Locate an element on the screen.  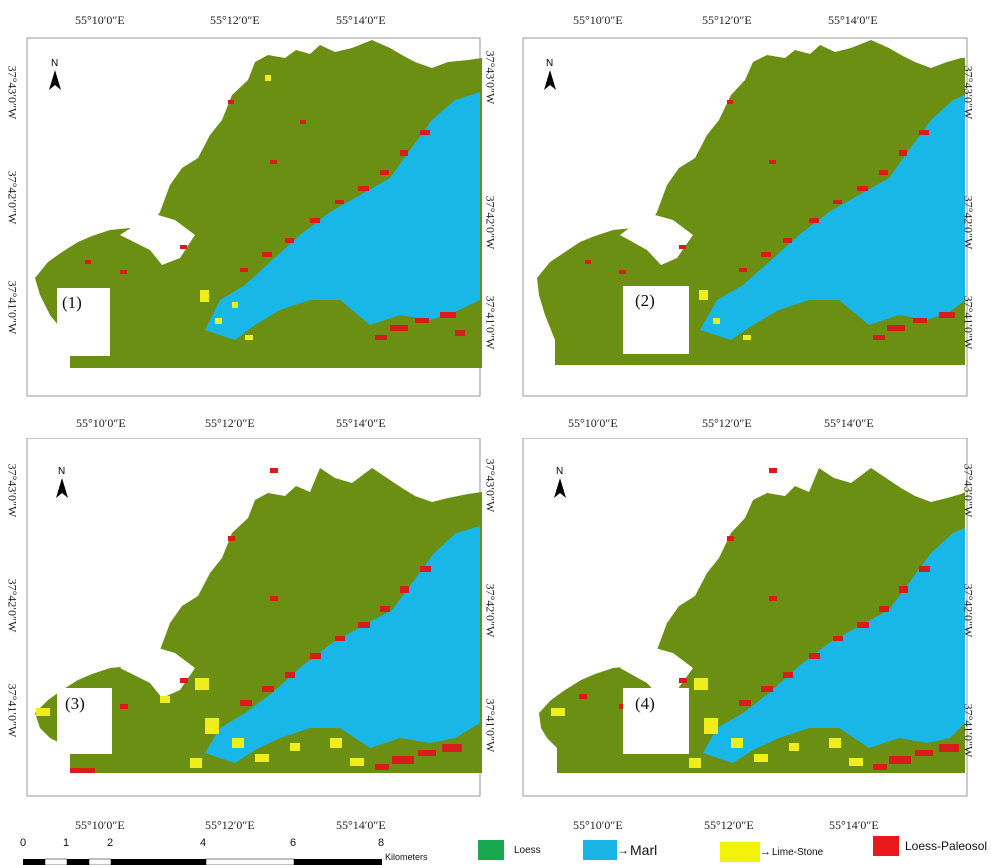
scale-tick-label: 0 is located at coordinates (23, 843).